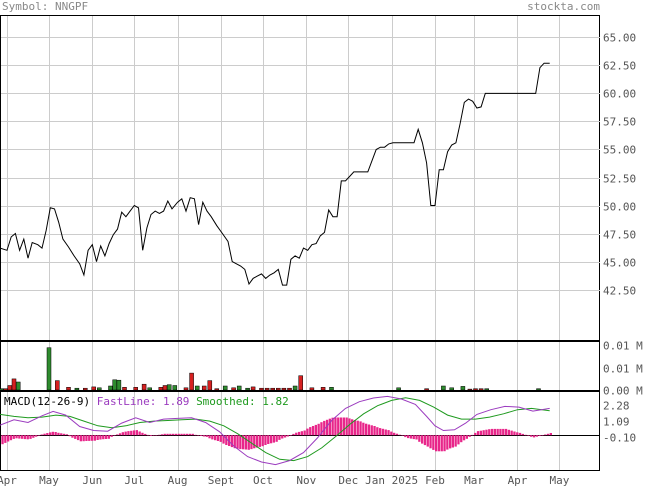 This screenshot has width=655, height=486. What do you see at coordinates (619, 263) in the screenshot?
I see `price-tick-label: 45.00` at bounding box center [619, 263].